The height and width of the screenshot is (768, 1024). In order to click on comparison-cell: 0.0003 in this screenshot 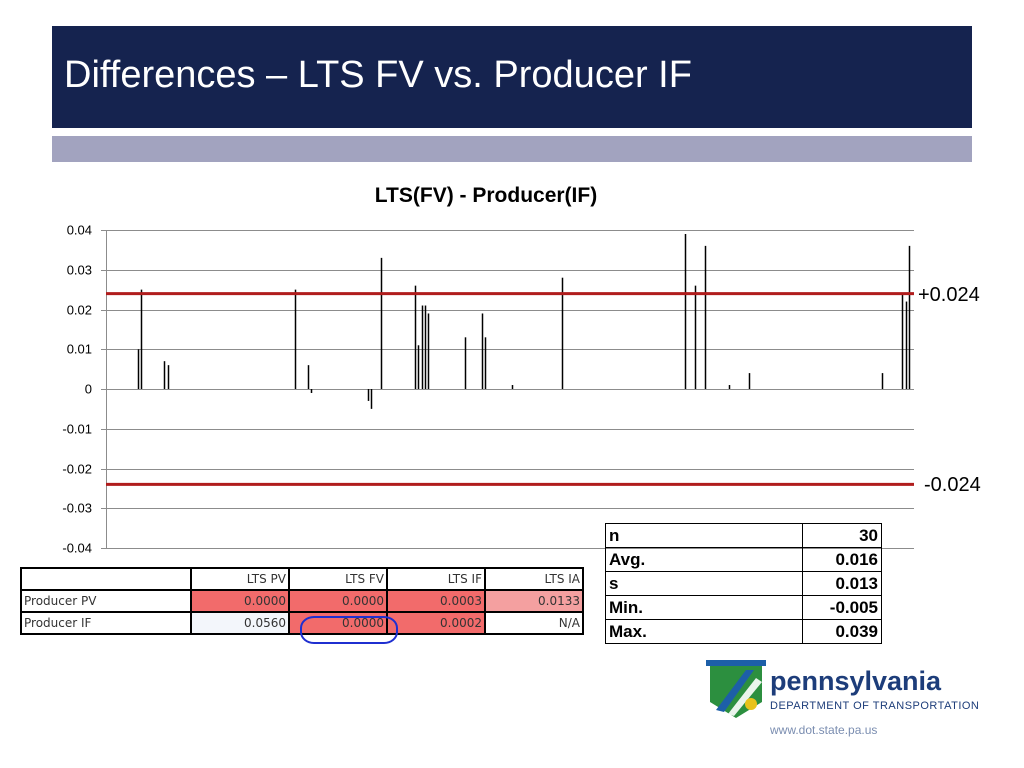, I will do `click(436, 601)`.